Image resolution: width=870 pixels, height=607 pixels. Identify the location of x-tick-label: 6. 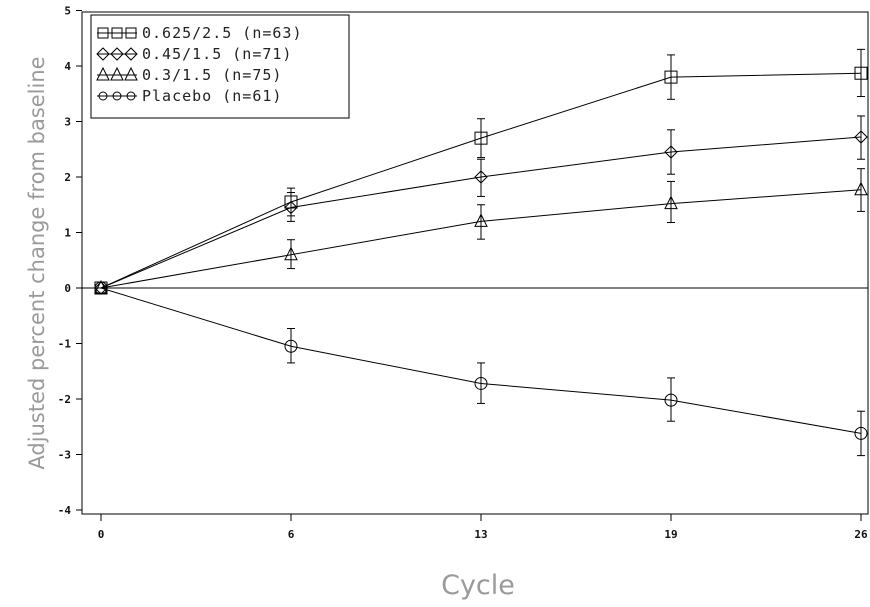
(291, 534).